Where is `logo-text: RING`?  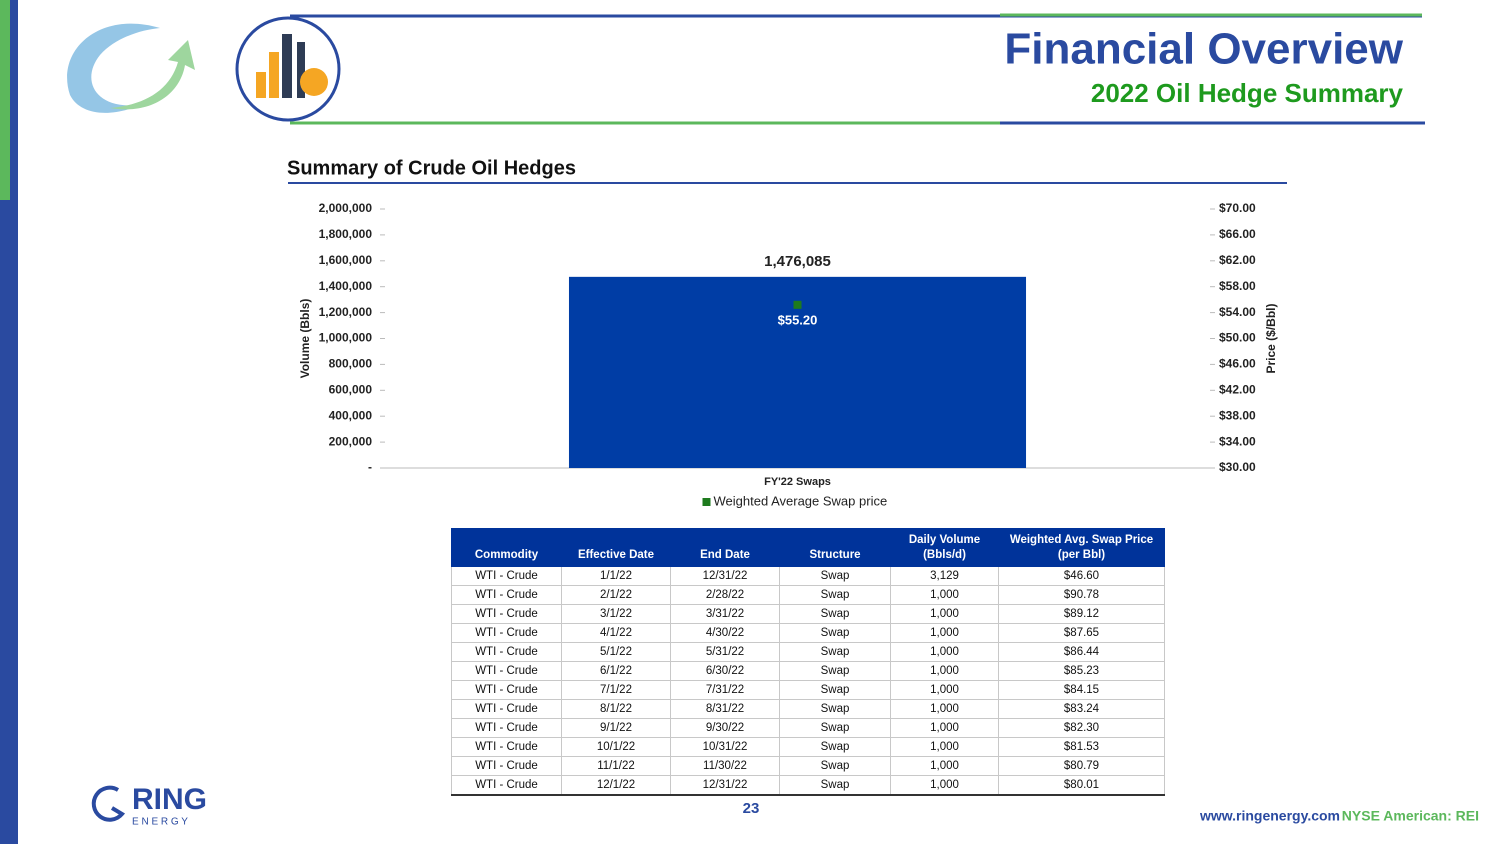
logo-text: RING is located at coordinates (169, 799).